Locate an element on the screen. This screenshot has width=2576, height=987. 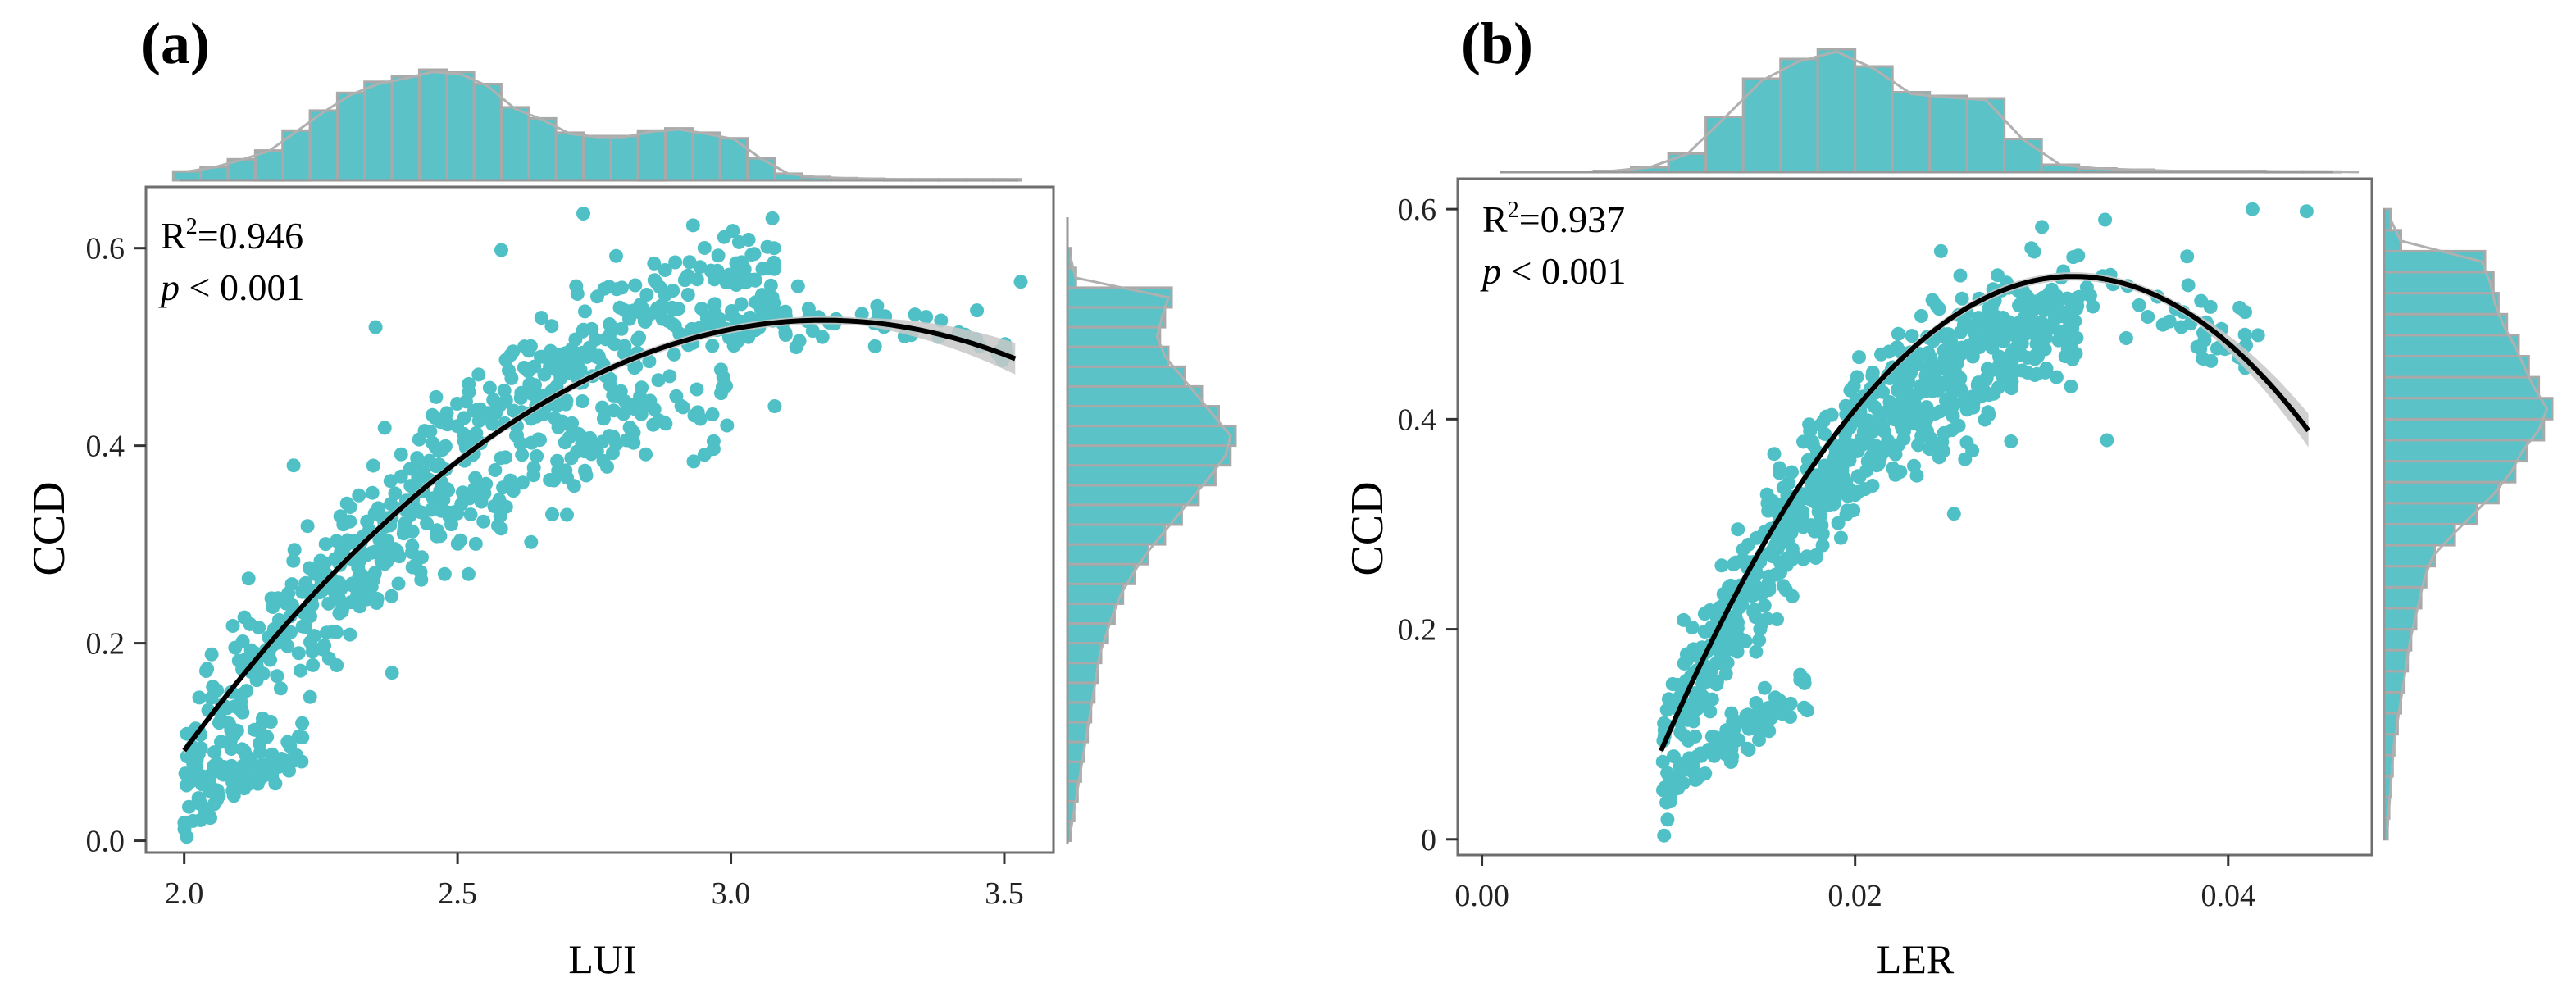
panel-b-y-tick-label: 0 is located at coordinates (1428, 840).